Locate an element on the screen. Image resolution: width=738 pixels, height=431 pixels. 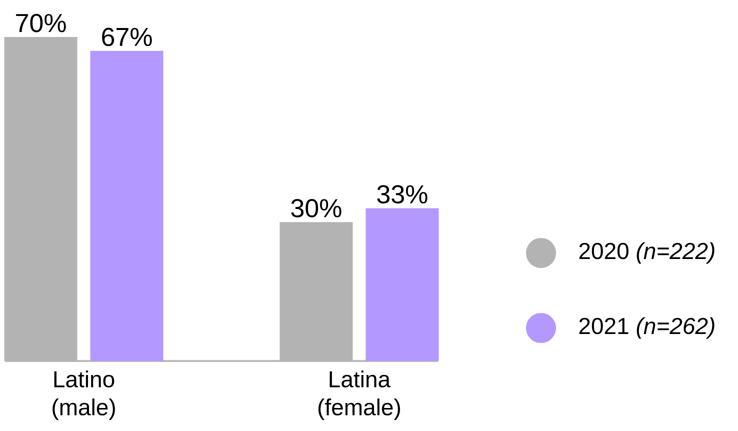
x-tick-label: Latina (female) is located at coordinates (359, 395).